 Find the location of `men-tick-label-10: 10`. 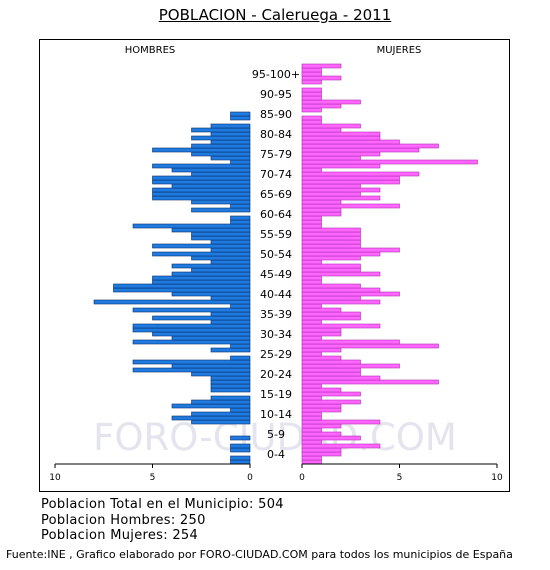

men-tick-label-10: 10 is located at coordinates (55, 478).